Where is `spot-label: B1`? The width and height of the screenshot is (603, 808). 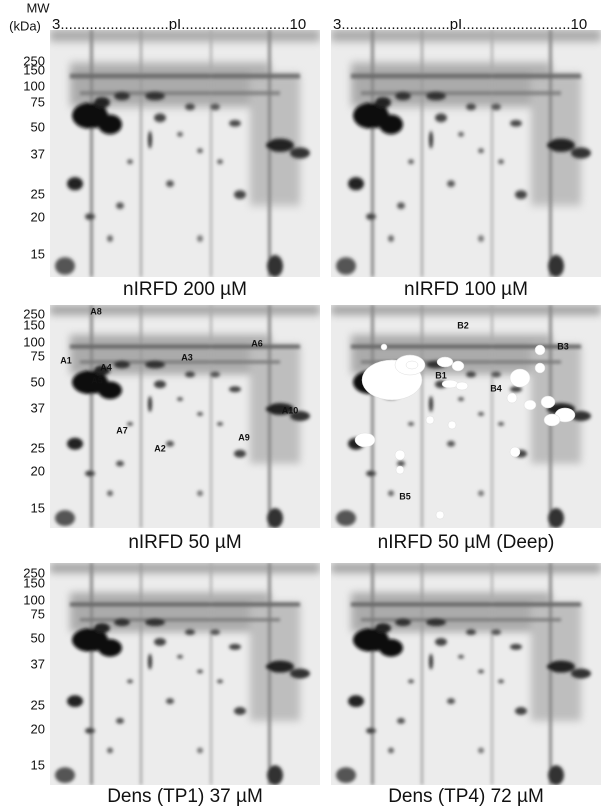
spot-label: B1 is located at coordinates (441, 375).